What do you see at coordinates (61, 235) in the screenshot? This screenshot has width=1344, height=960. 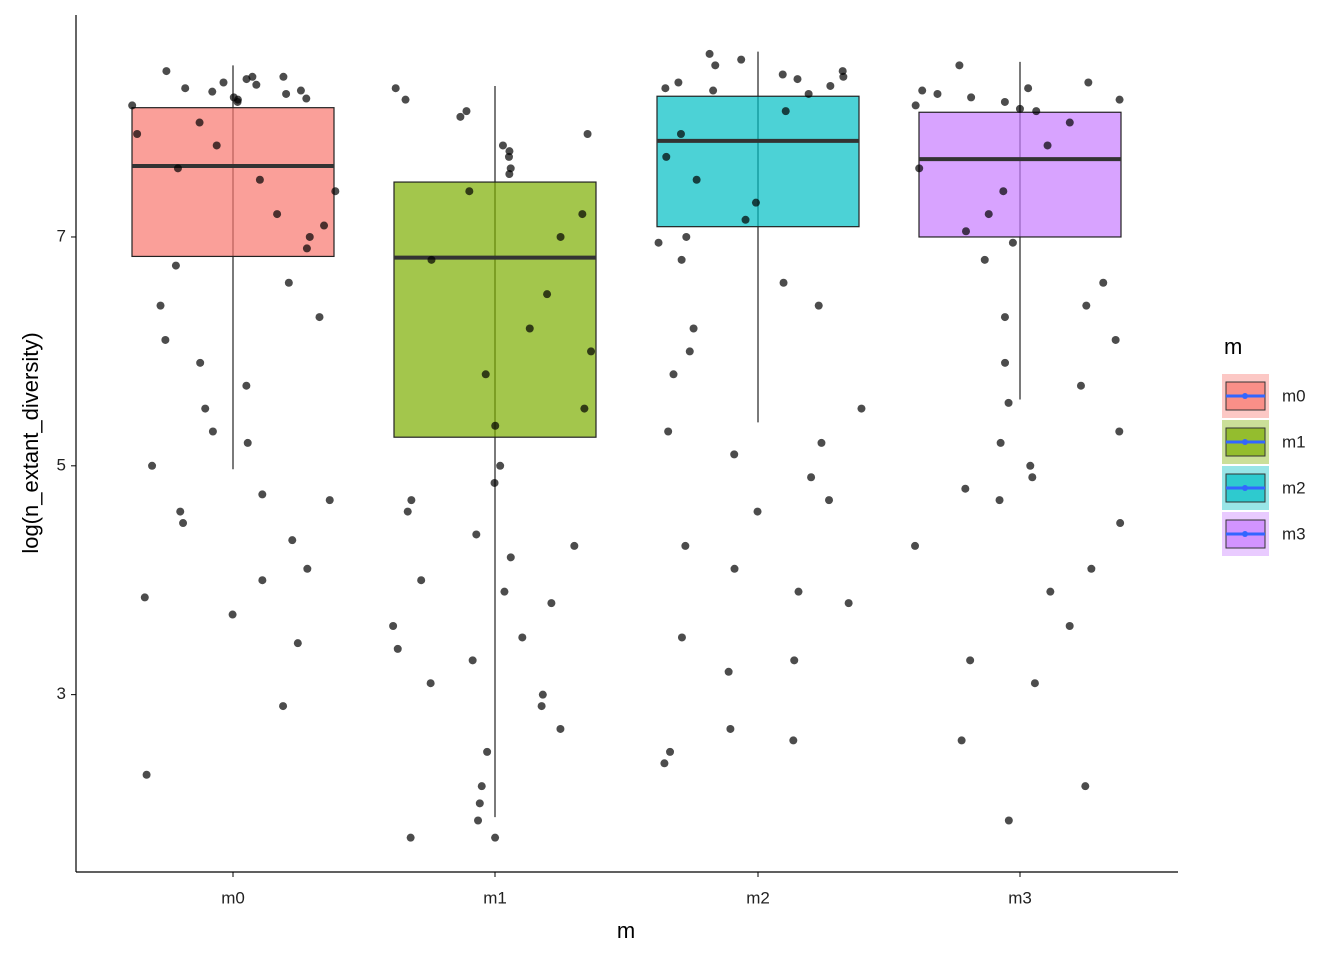 I see `y-tick-label: 7` at bounding box center [61, 235].